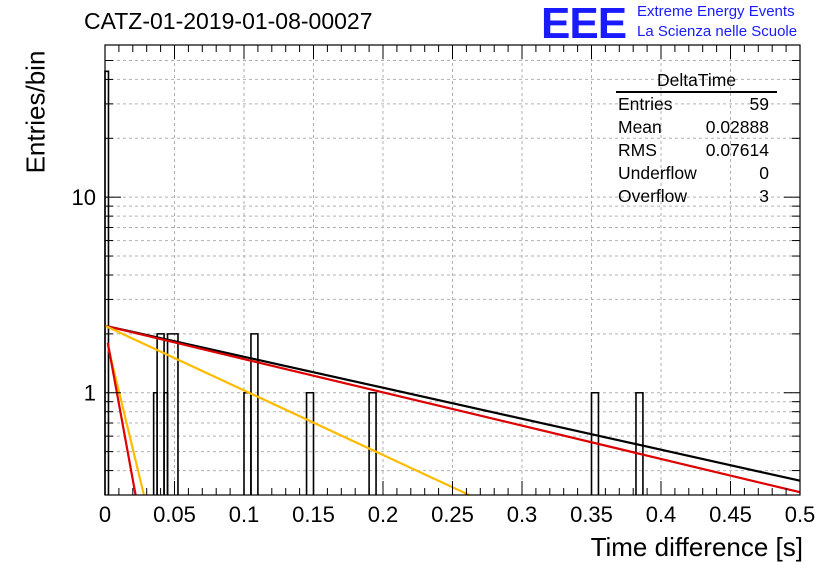  Describe the element at coordinates (696, 81) in the screenshot. I see `stats-title: DeltaTime` at that location.